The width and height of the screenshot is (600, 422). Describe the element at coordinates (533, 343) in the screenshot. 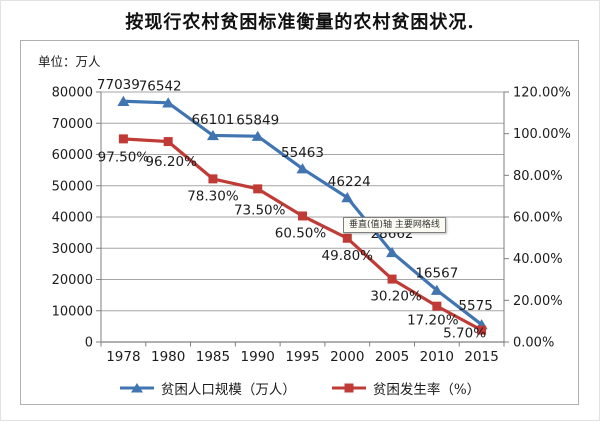

I see `right-axis-tick-label: 0.00%` at that location.